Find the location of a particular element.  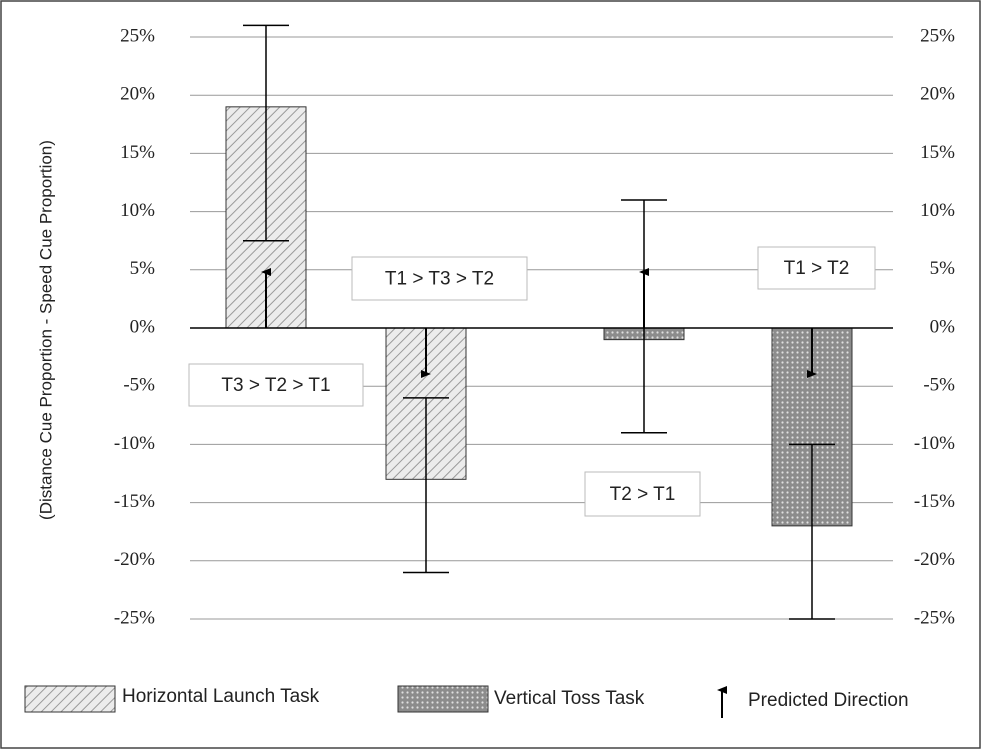

y-tick-label: -15% is located at coordinates (134, 501).